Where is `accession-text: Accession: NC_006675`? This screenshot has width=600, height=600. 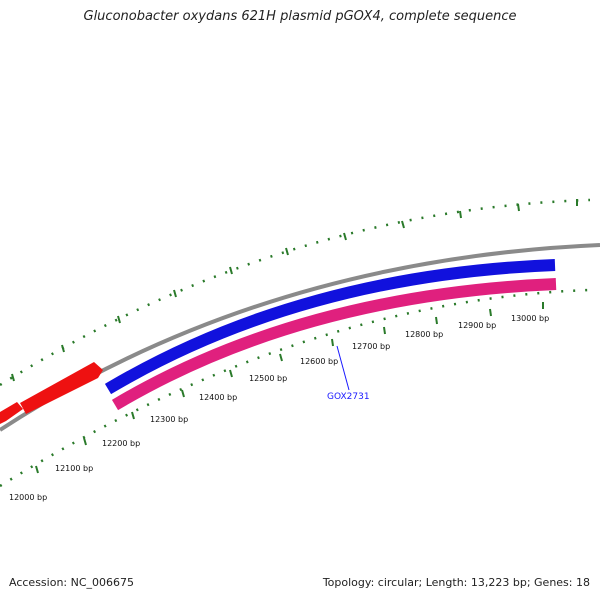
accession-text: Accession: NC_006675 is located at coordinates (72, 582).